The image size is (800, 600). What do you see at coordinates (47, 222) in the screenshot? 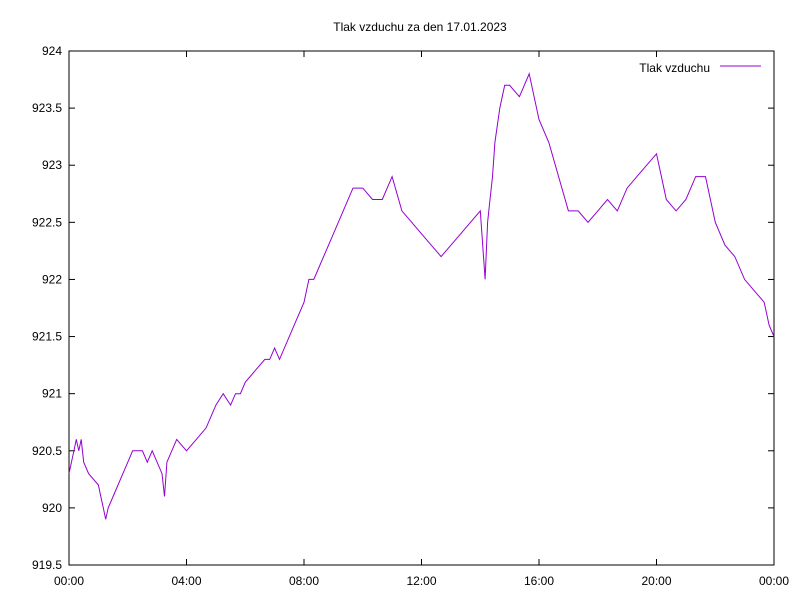
I see `y-tick-label: 922.5` at bounding box center [47, 222].